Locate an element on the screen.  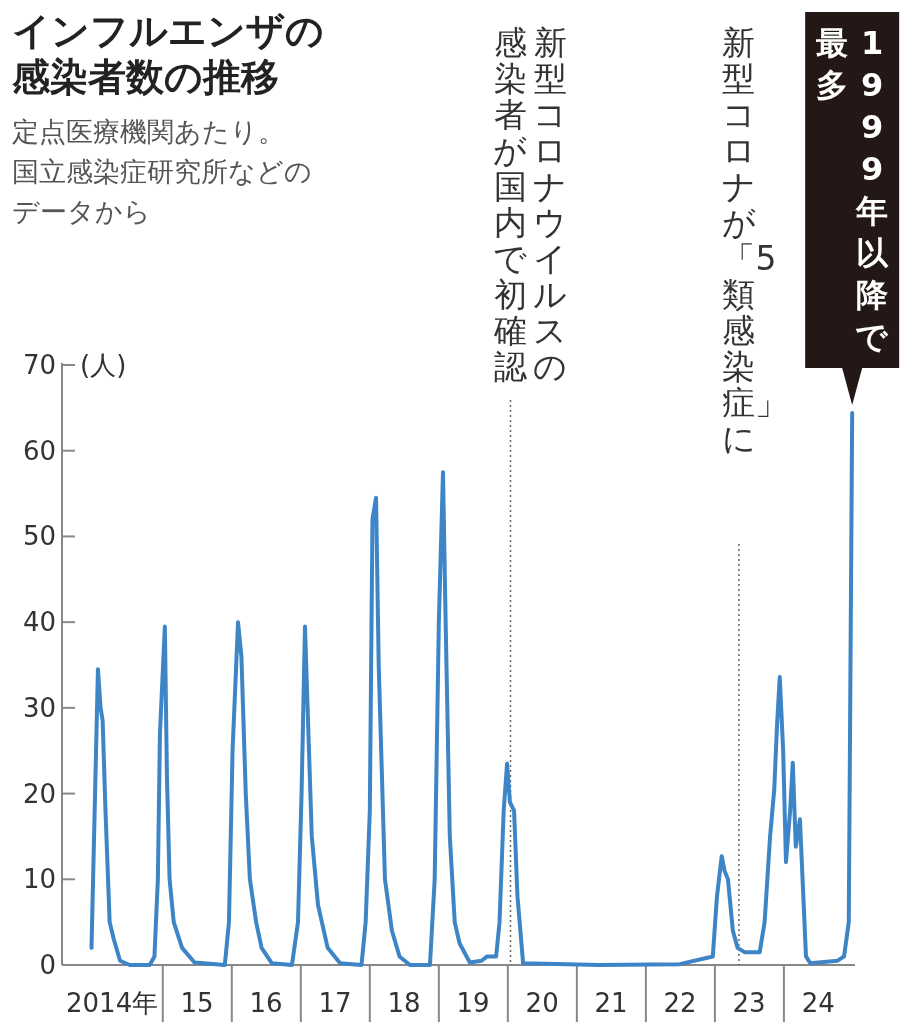
y-axis-title: (人) is located at coordinates (103, 365).